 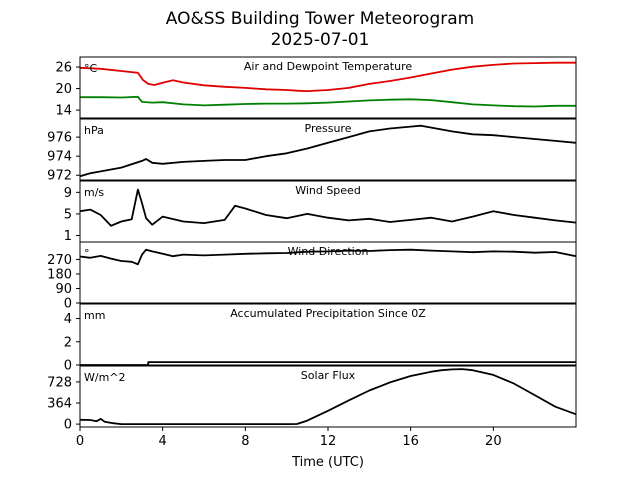 What do you see at coordinates (68, 236) in the screenshot?
I see `y-tick-label: 1` at bounding box center [68, 236].